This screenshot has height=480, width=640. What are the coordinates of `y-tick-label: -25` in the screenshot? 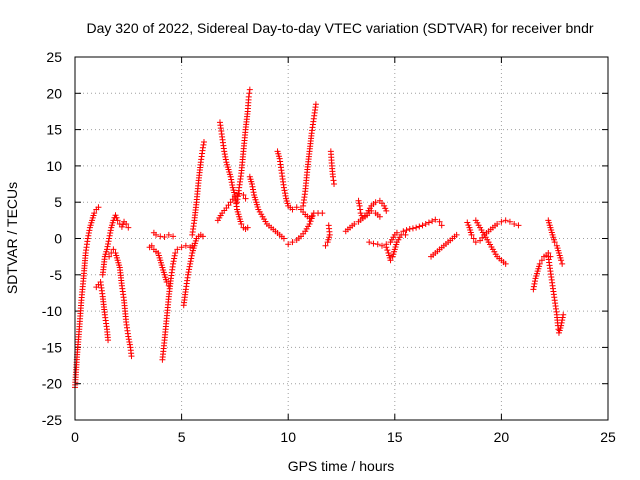 It's located at (52, 420).